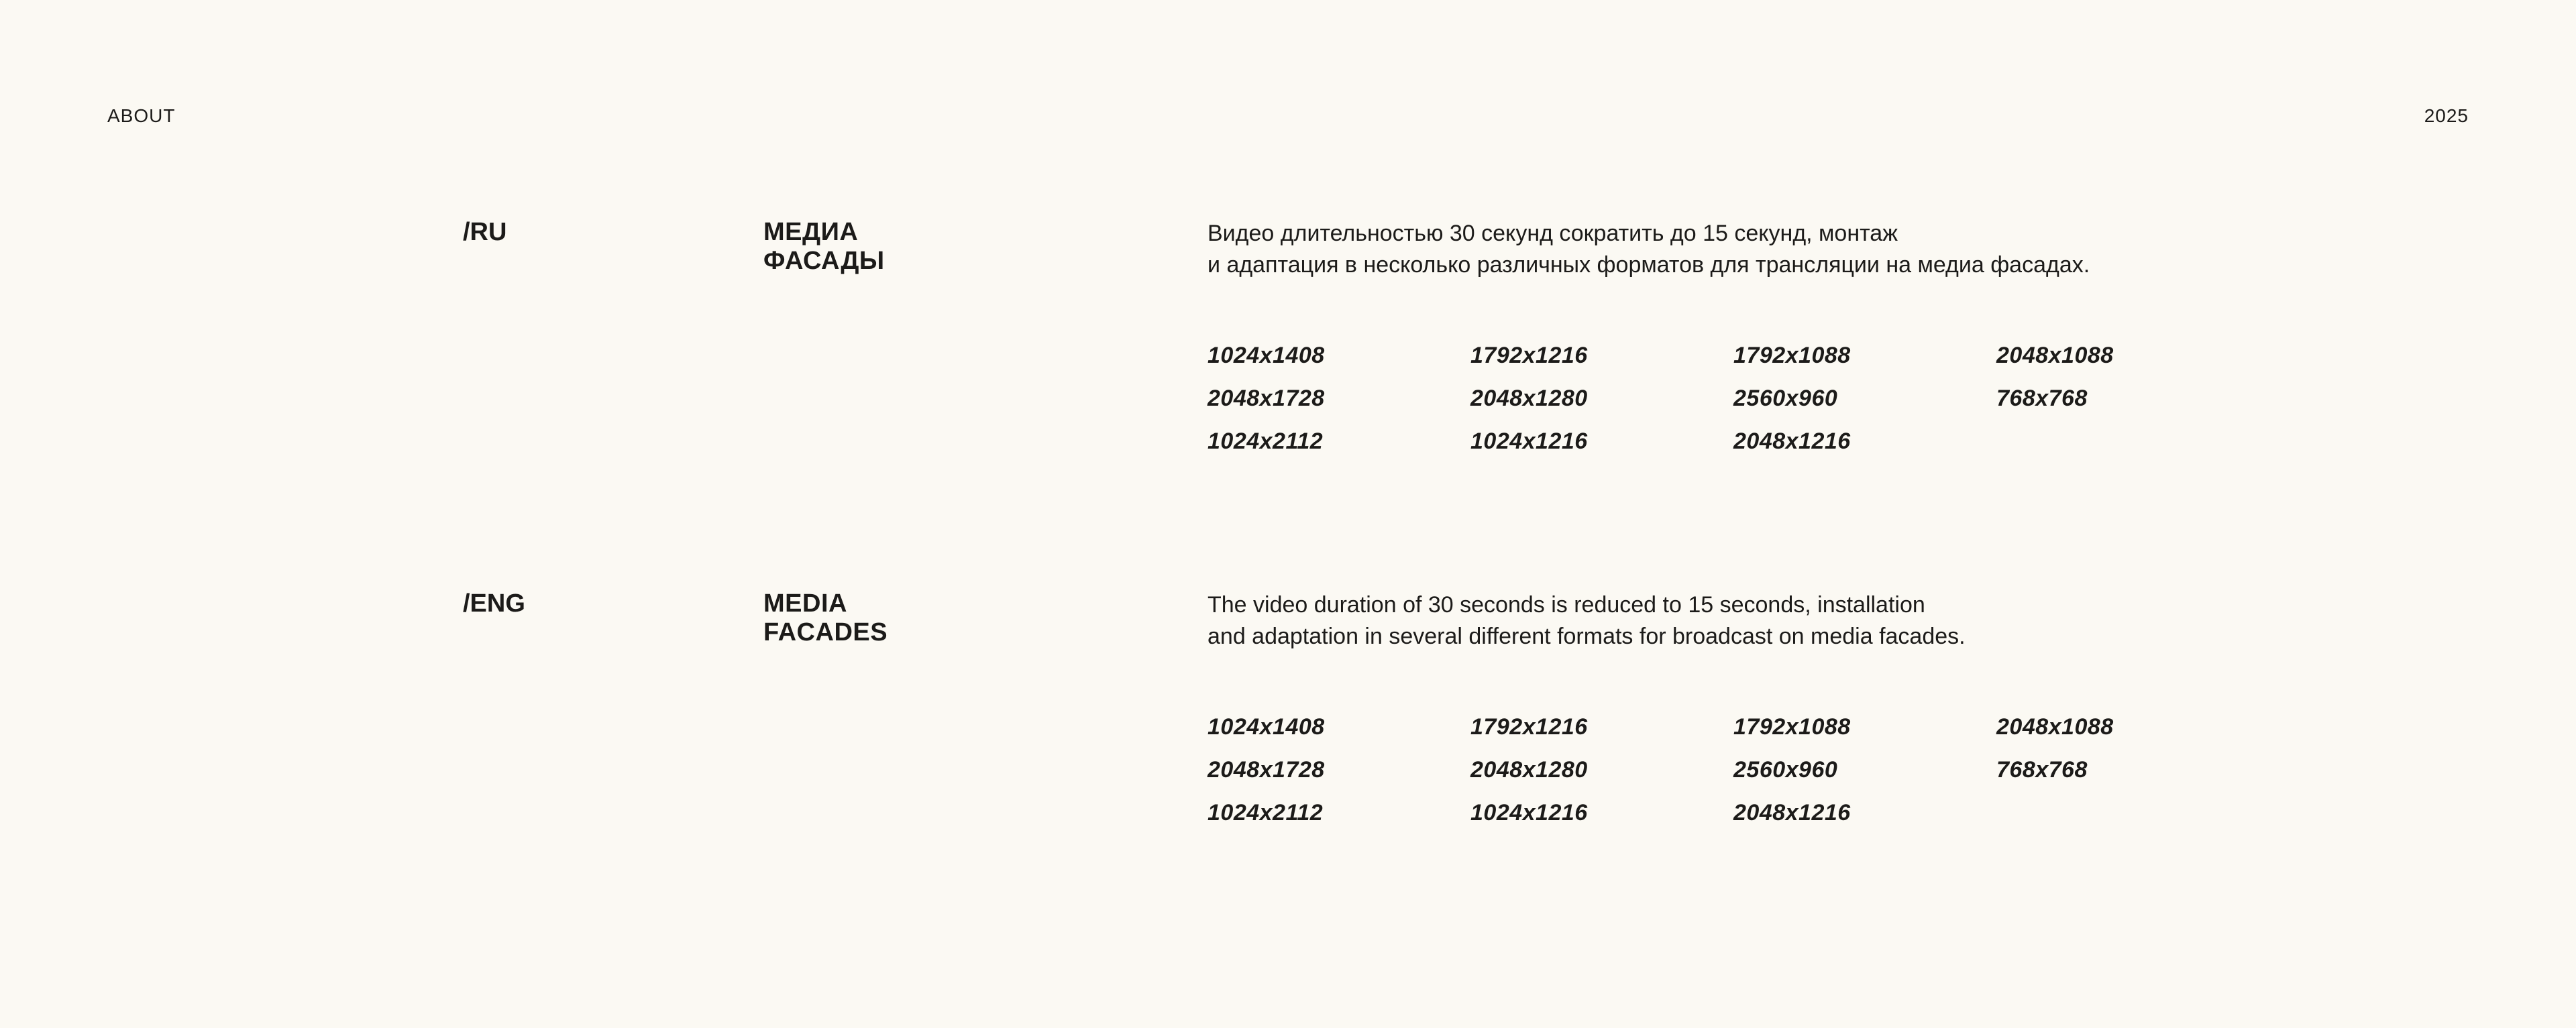 This screenshot has height=1028, width=2576. I want to click on section-title-line: МЕДИА, so click(811, 232).